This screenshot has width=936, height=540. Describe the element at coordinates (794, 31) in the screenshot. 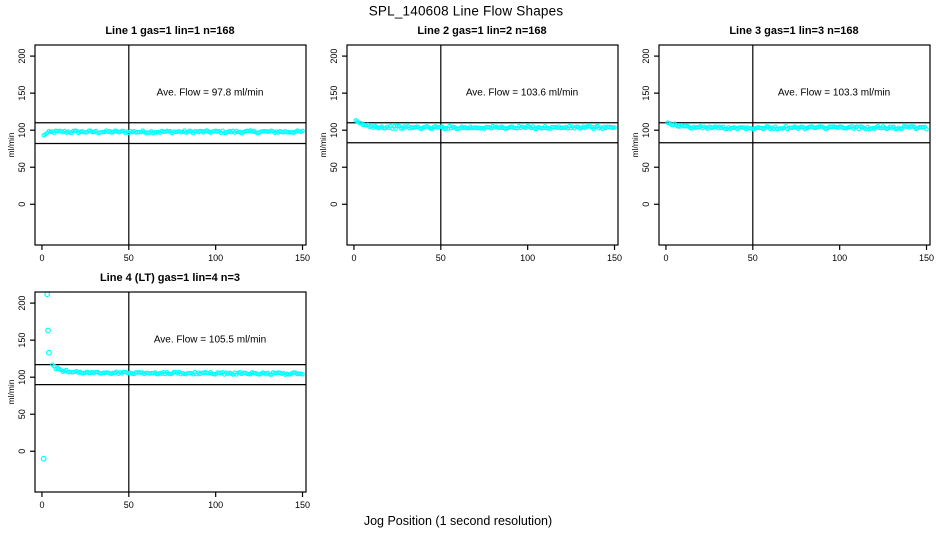

I see `panel-3-title: Line 3 gas=1 lin=3 n=168` at that location.